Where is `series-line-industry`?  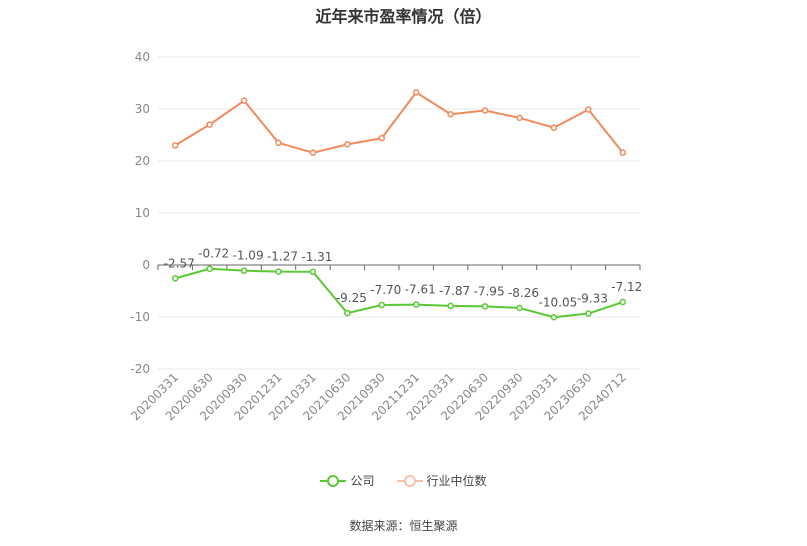 series-line-industry is located at coordinates (399, 122).